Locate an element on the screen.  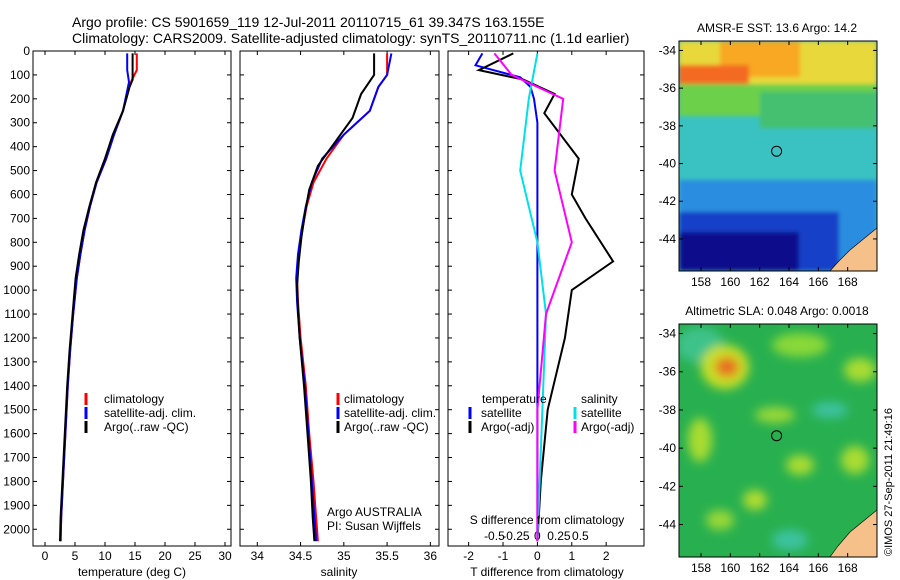
depth-tick-label: 500 is located at coordinates (20, 171).